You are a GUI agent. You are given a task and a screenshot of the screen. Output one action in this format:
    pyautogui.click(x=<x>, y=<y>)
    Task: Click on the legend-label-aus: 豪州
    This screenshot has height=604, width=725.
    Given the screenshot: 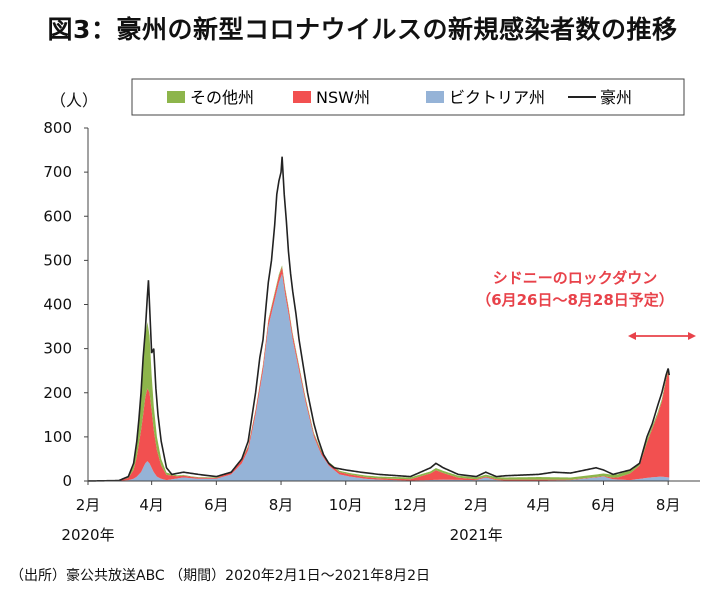 What is the action you would take?
    pyautogui.click(x=616, y=97)
    